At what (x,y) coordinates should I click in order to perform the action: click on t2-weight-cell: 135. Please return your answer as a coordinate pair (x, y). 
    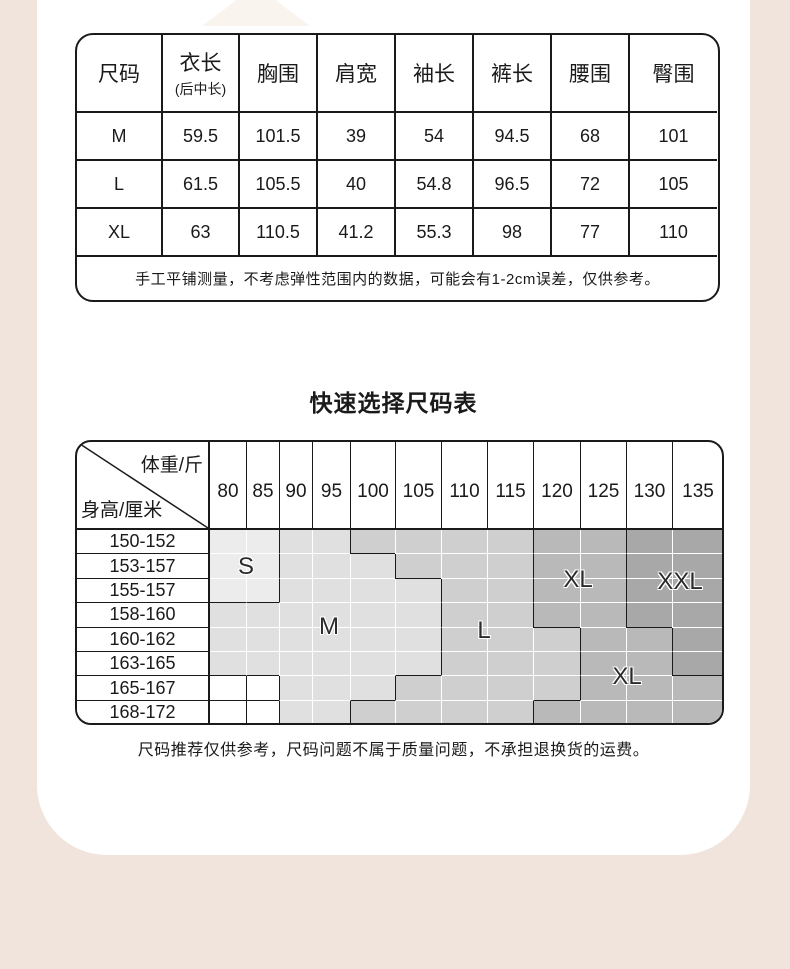
    Looking at the image, I should click on (697, 485).